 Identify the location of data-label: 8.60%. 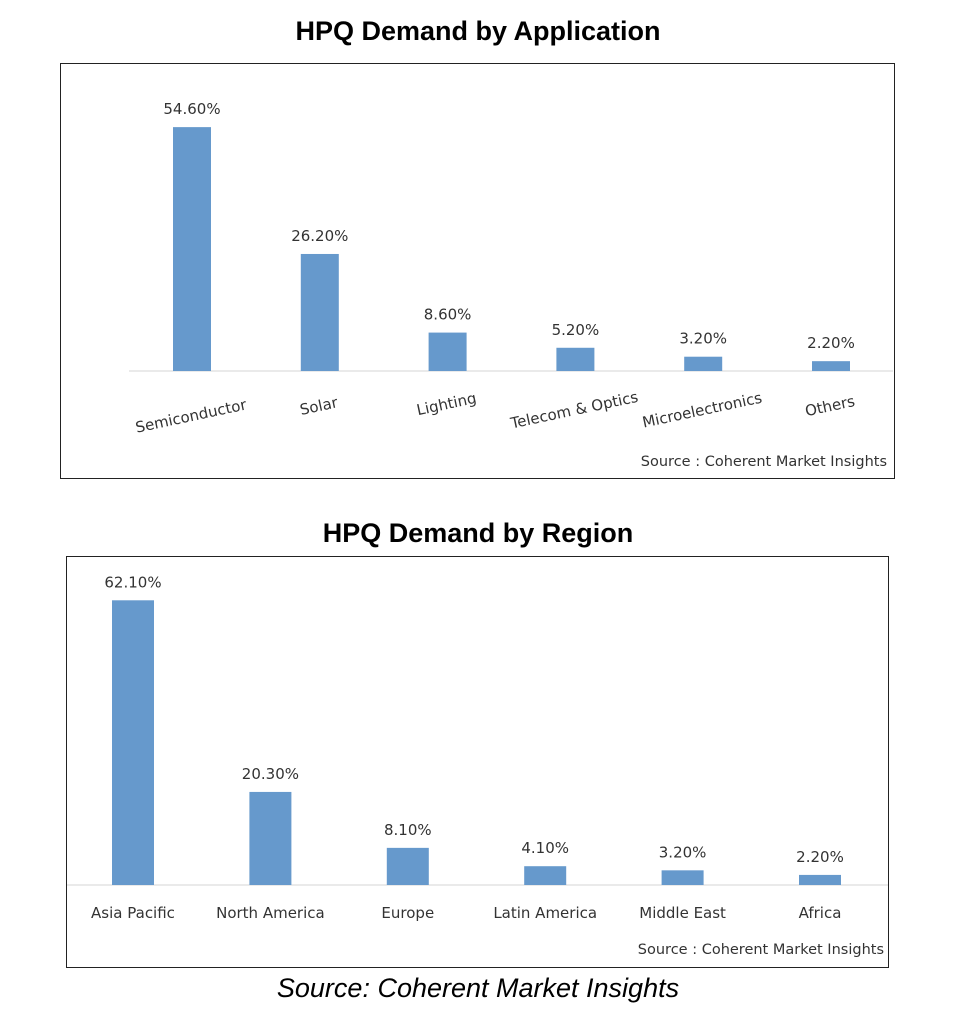
(448, 315).